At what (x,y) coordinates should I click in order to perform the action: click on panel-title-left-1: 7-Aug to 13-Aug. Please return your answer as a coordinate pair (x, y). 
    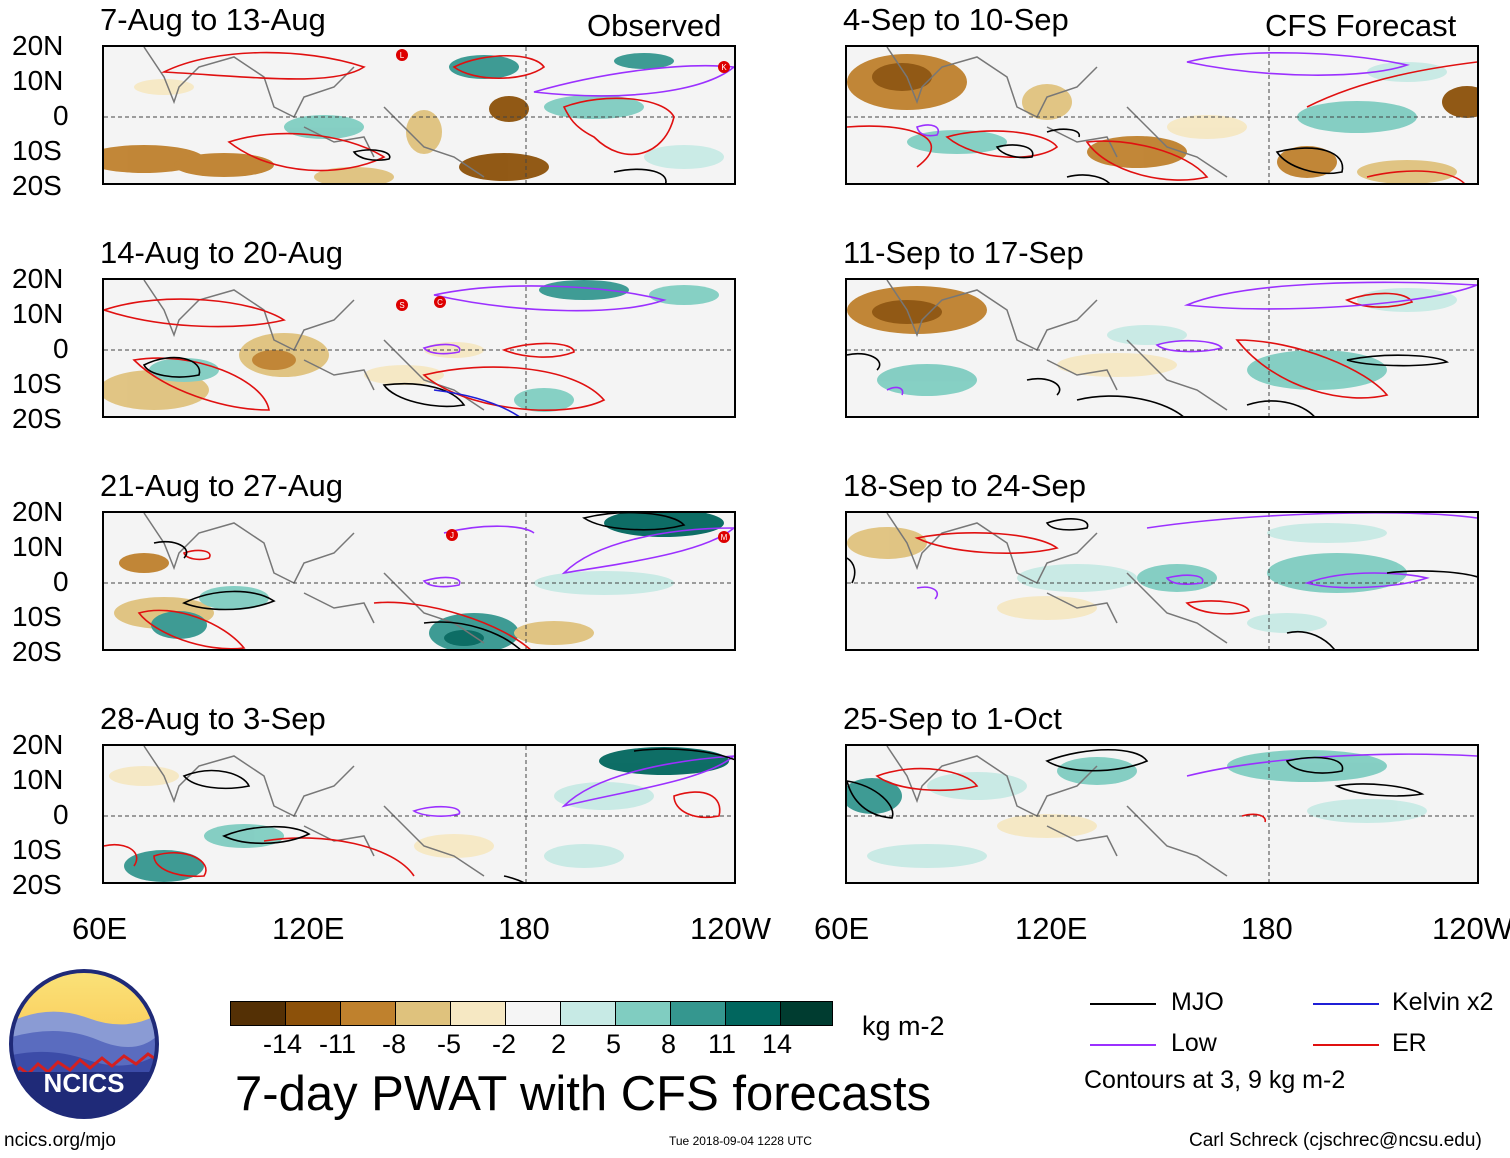
    Looking at the image, I should click on (213, 19).